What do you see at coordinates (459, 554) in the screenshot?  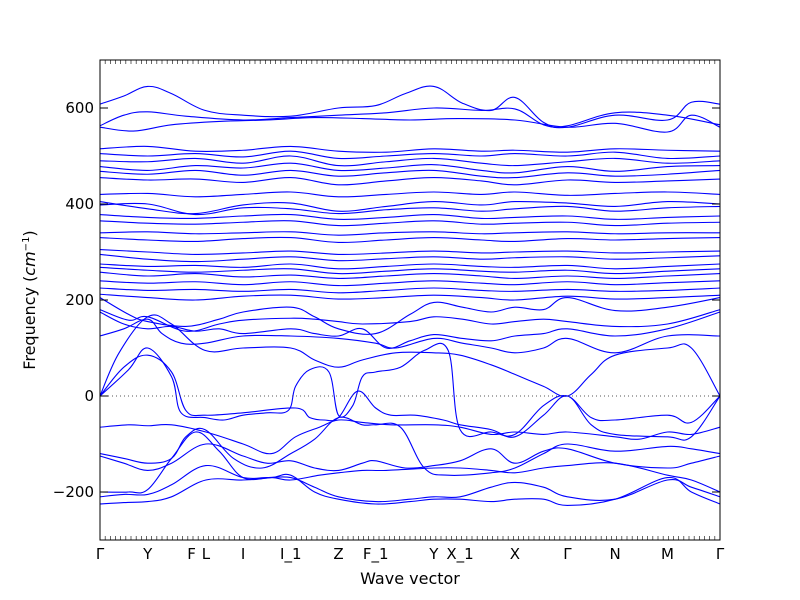 I see `x-tick-label: X_1` at bounding box center [459, 554].